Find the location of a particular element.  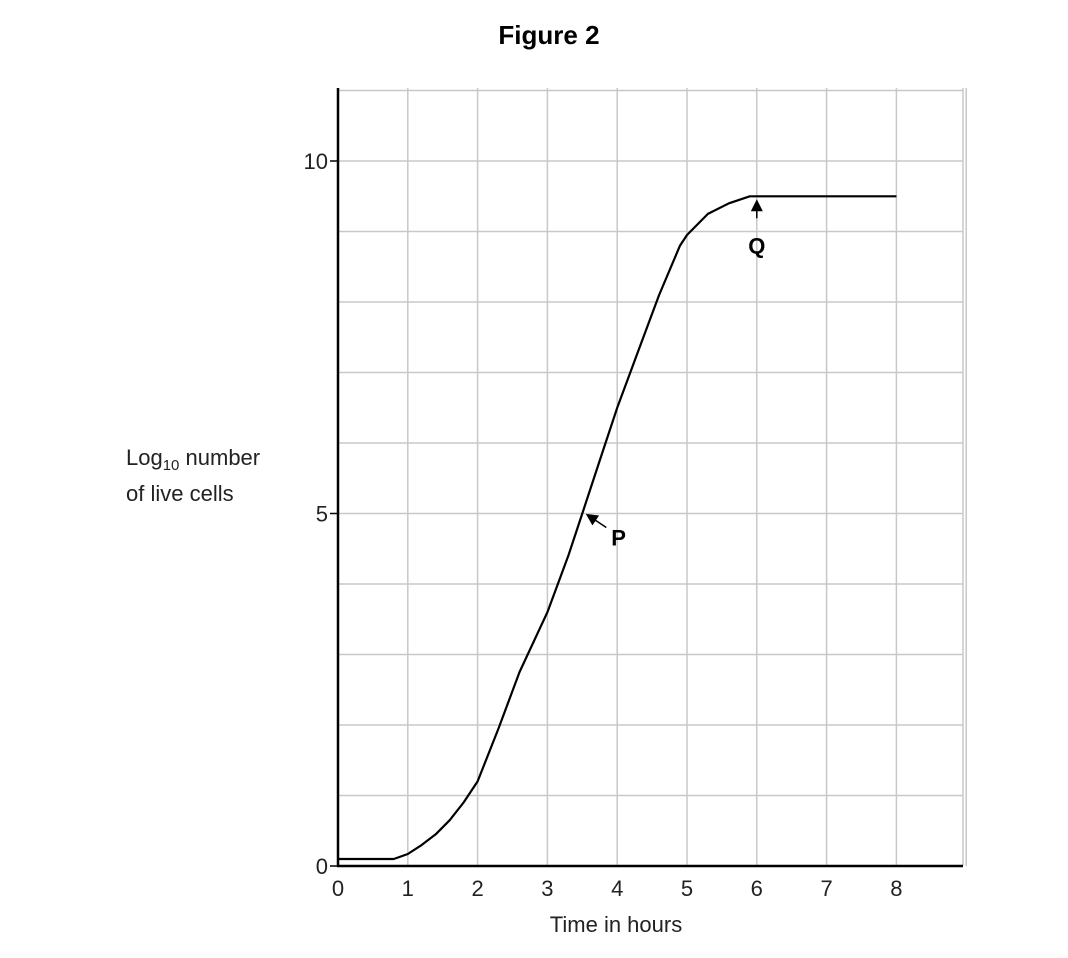

annotation-p-label: P is located at coordinates (618, 538).